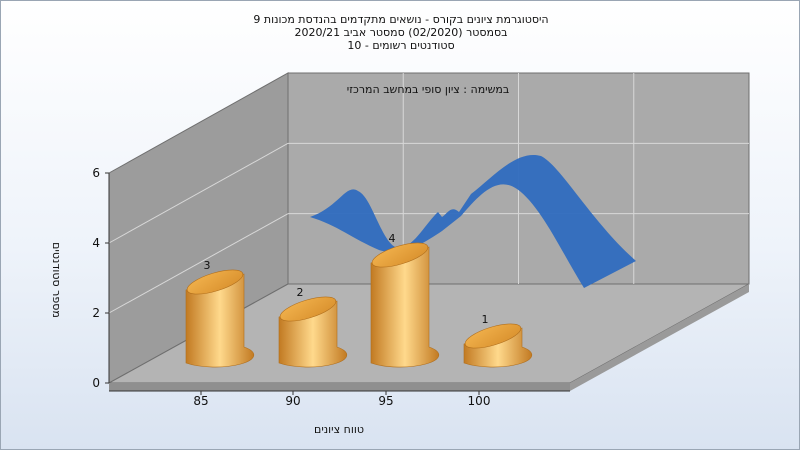 The width and height of the screenshot is (800, 453). Describe the element at coordinates (96, 313) in the screenshot. I see `y-tick-label: 2` at that location.